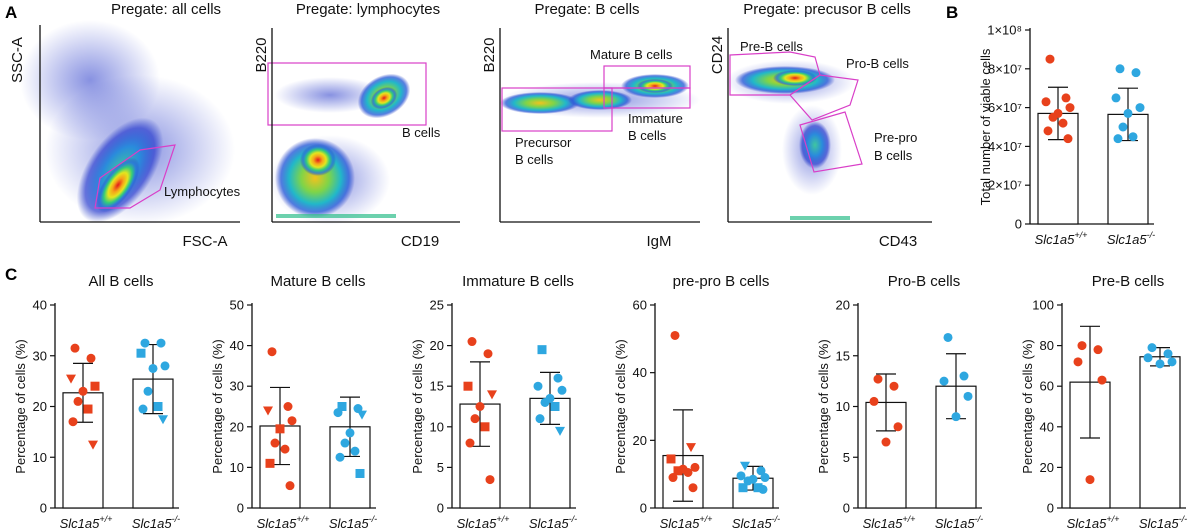 This screenshot has height=530, width=1192. I want to click on panel-label-c: C, so click(11, 274).